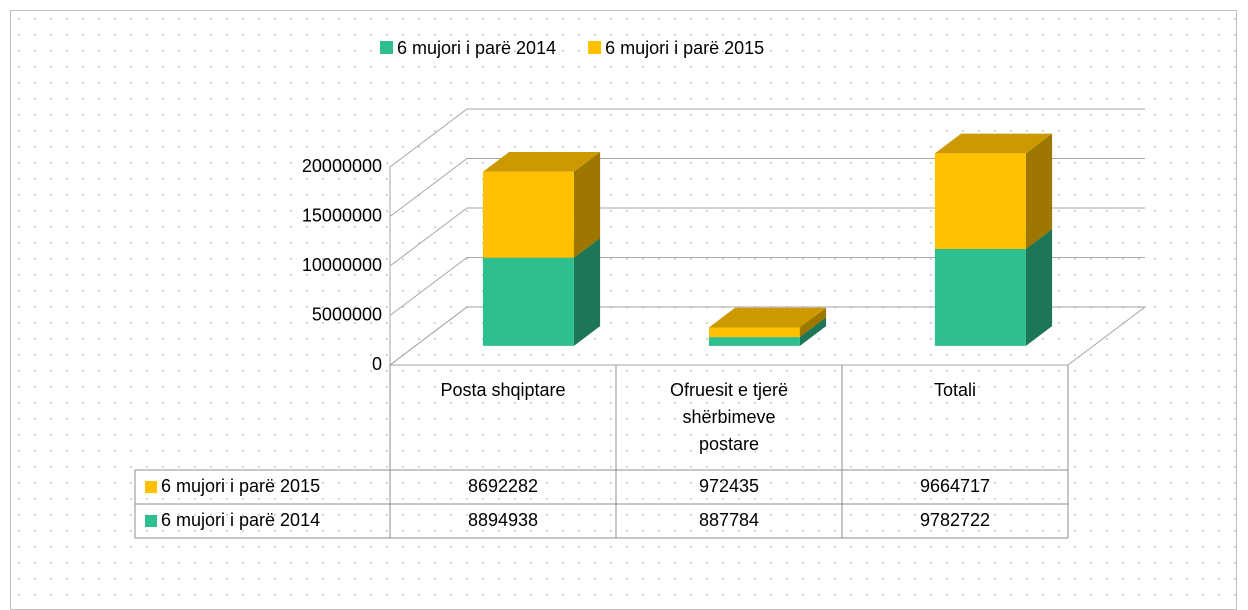 This screenshot has width=1248, height=610. I want to click on legend-label: 6 mujori i parë 2015, so click(684, 48).